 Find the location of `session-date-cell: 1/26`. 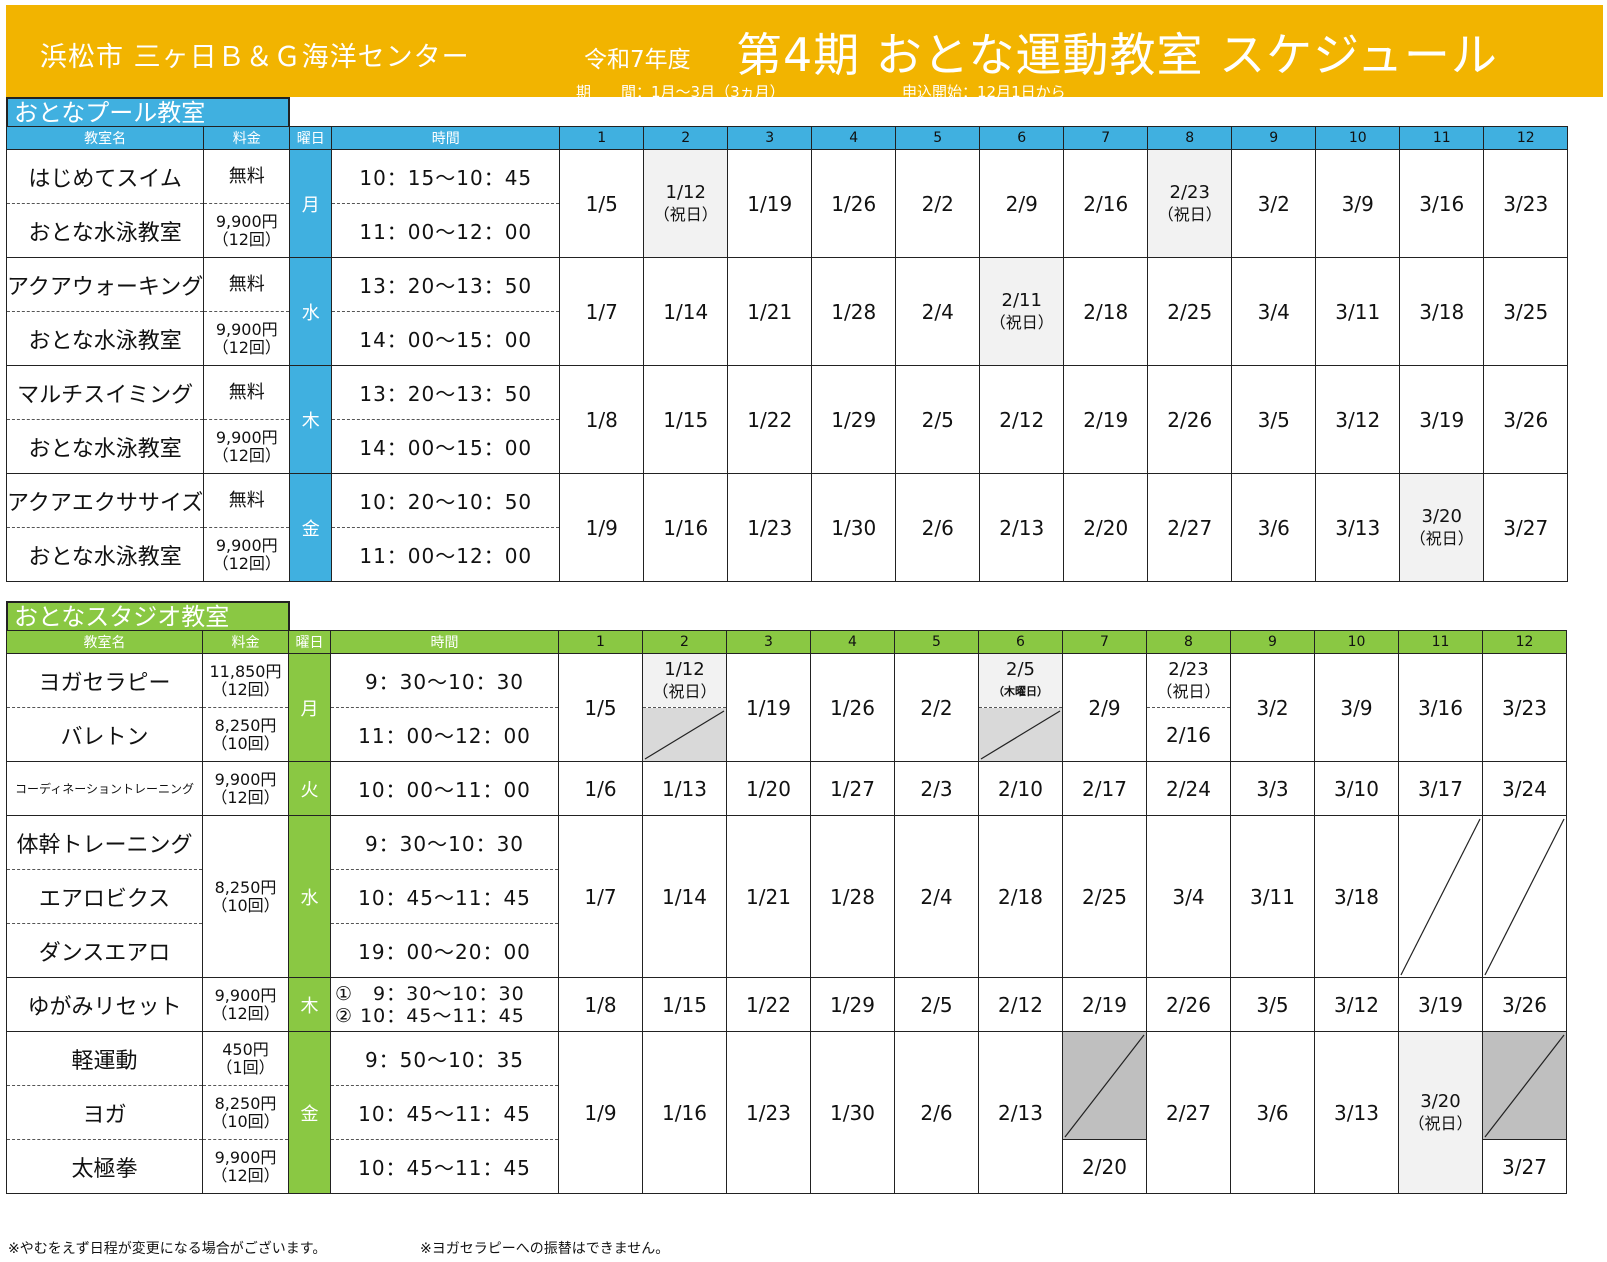

session-date-cell: 1/26 is located at coordinates (854, 203).